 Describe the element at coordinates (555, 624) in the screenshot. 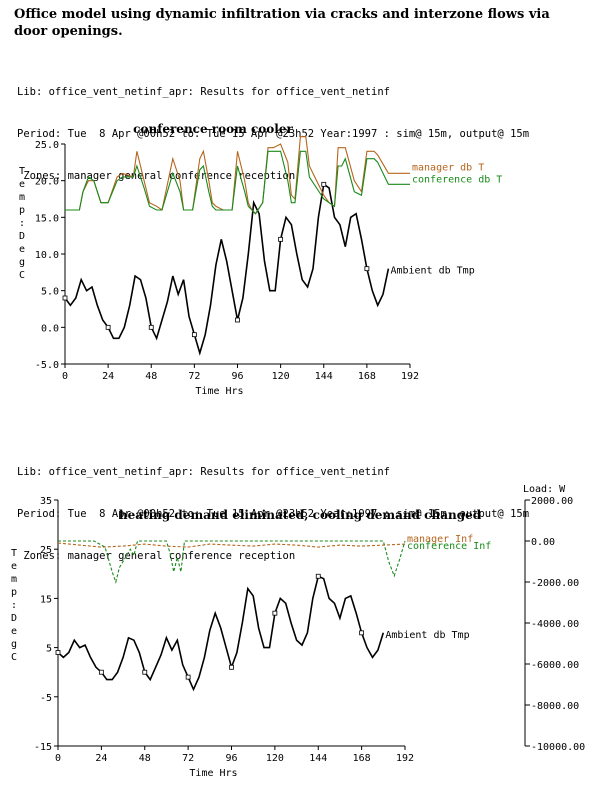

I see `y2-tick-label: -4000.00` at that location.